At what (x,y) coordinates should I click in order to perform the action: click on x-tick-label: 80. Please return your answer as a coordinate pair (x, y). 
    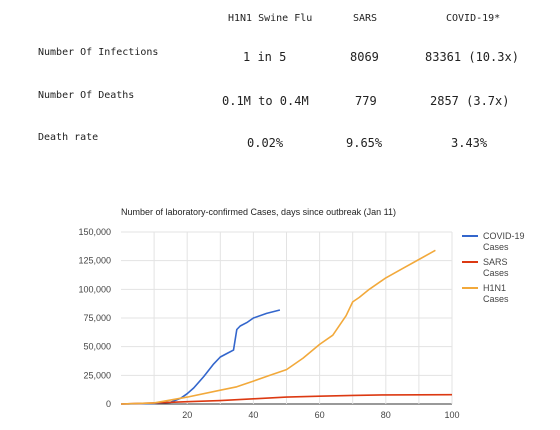
    Looking at the image, I should click on (386, 415).